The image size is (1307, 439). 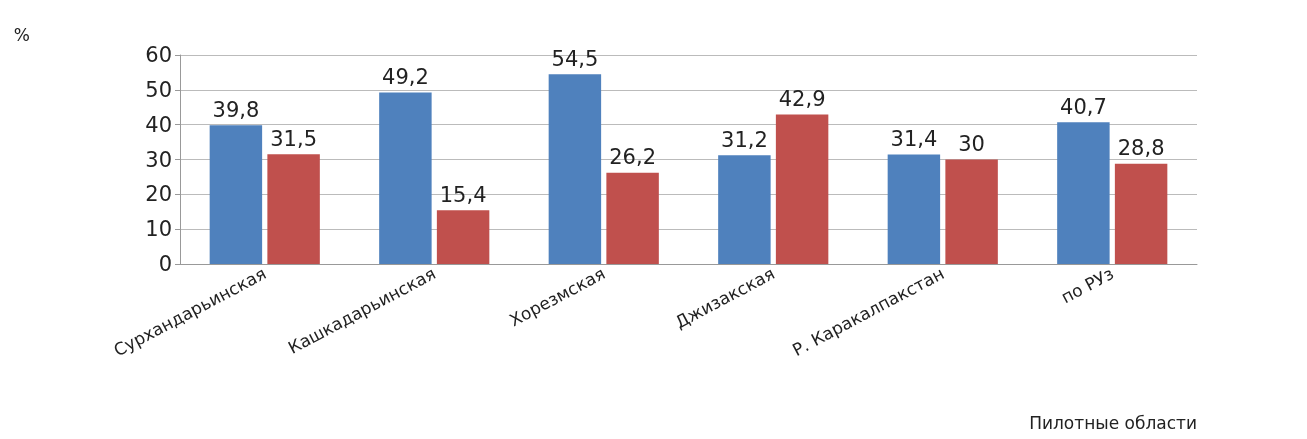 What do you see at coordinates (158, 229) in the screenshot?
I see `y-tick-label: 10` at bounding box center [158, 229].